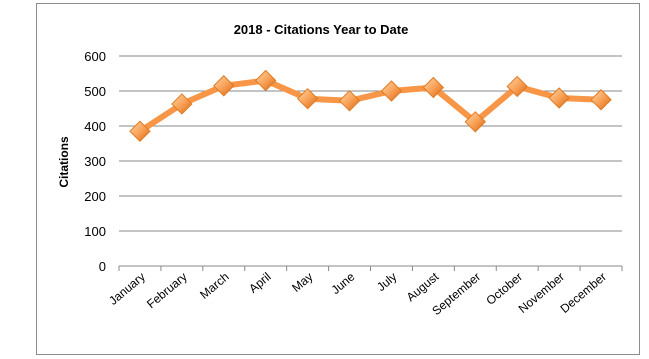 The width and height of the screenshot is (649, 359). I want to click on x-tick-label: August, so click(423, 286).